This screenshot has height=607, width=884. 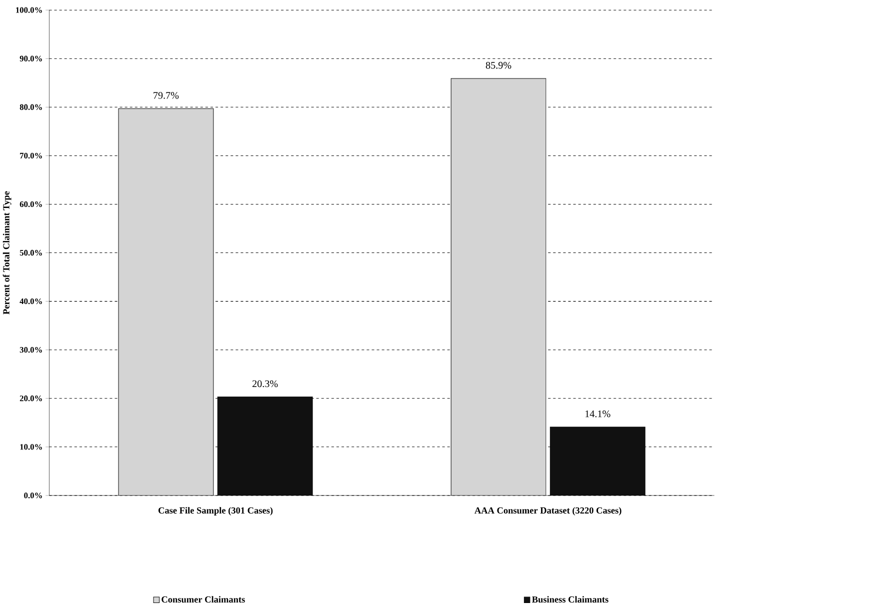 I want to click on x-tick-label: Case File Sample (301 Cases), so click(x=215, y=511).